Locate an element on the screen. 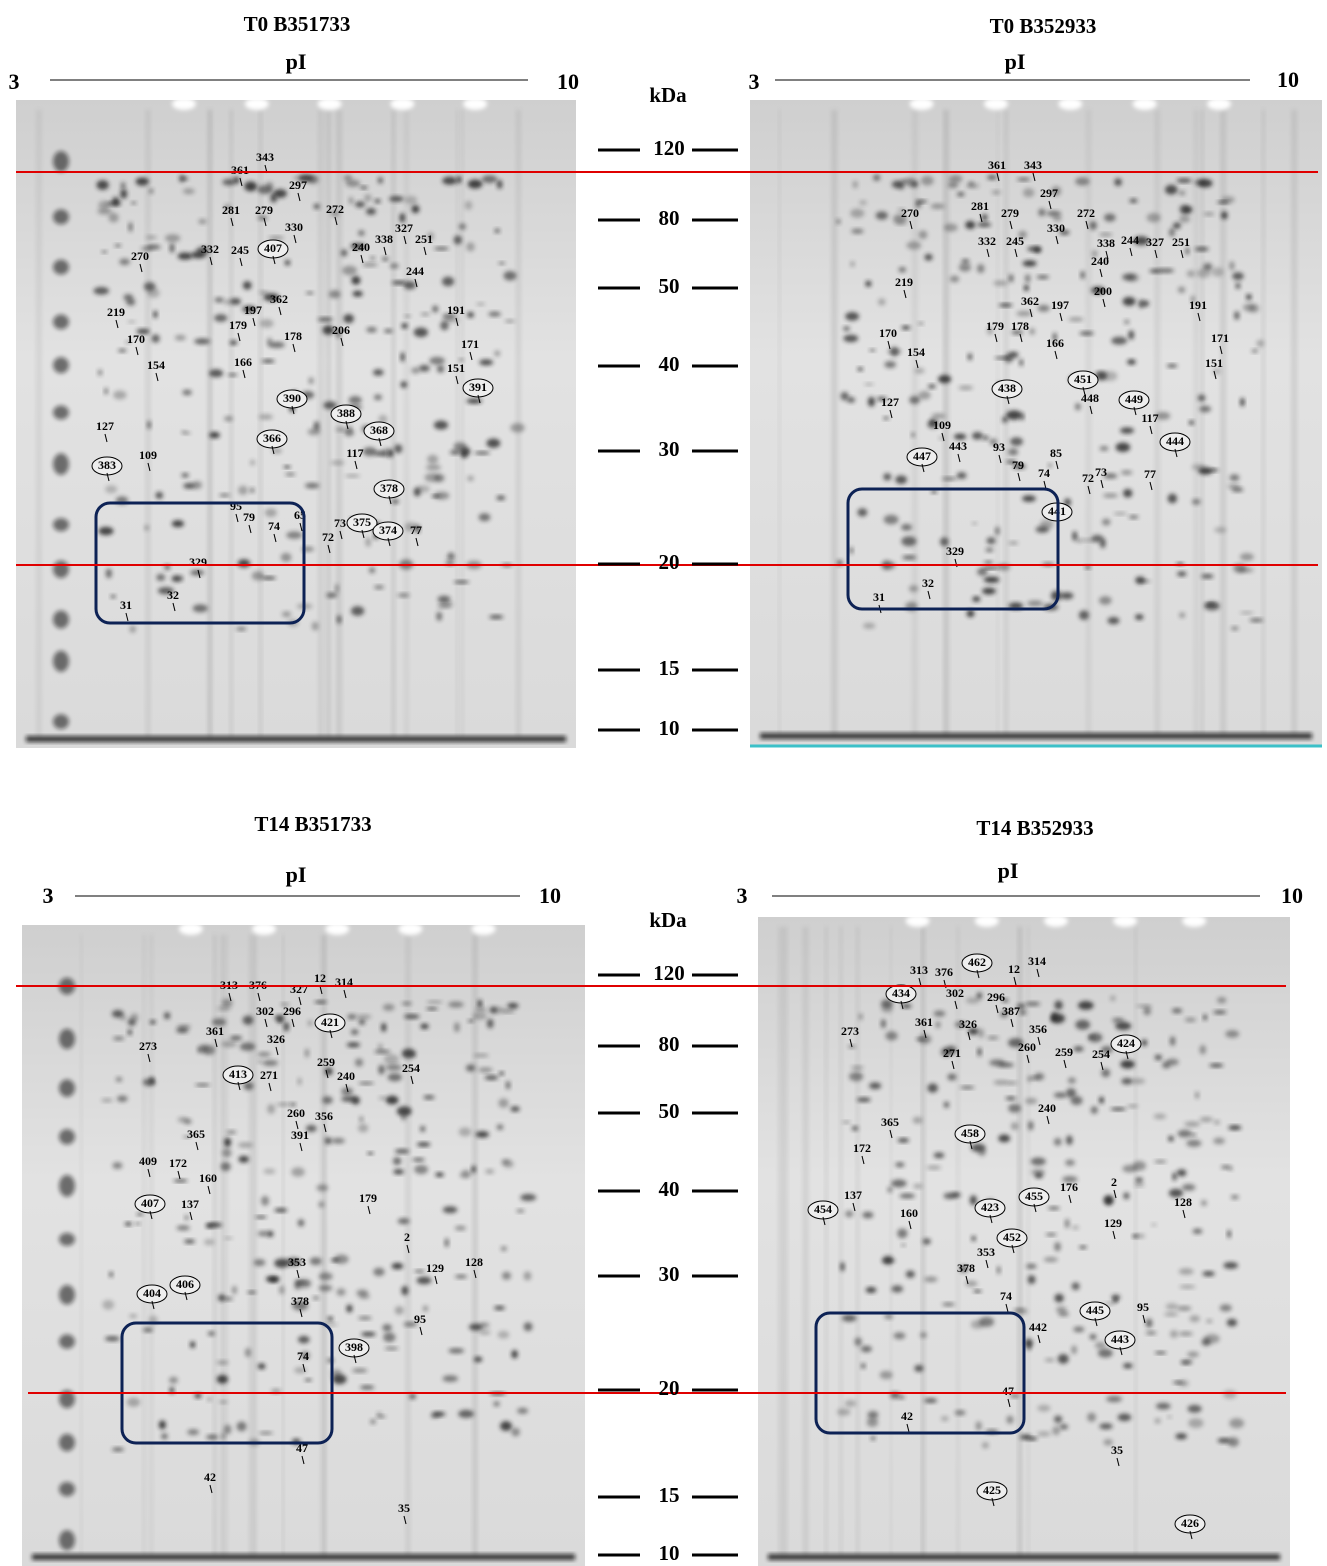  spot-label: 356 is located at coordinates (324, 1116).